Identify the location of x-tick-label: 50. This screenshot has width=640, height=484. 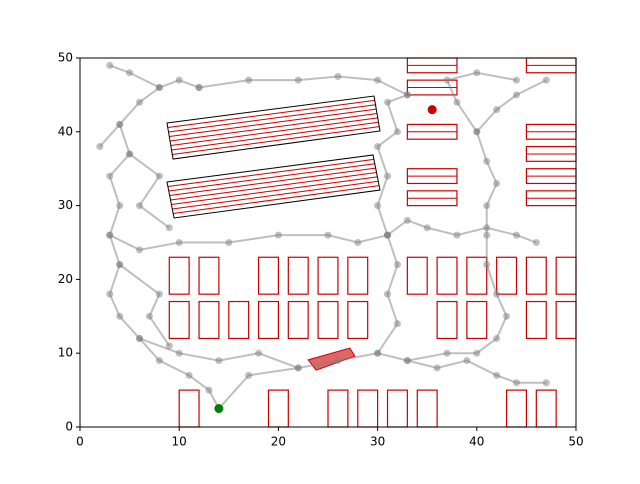
(575, 442).